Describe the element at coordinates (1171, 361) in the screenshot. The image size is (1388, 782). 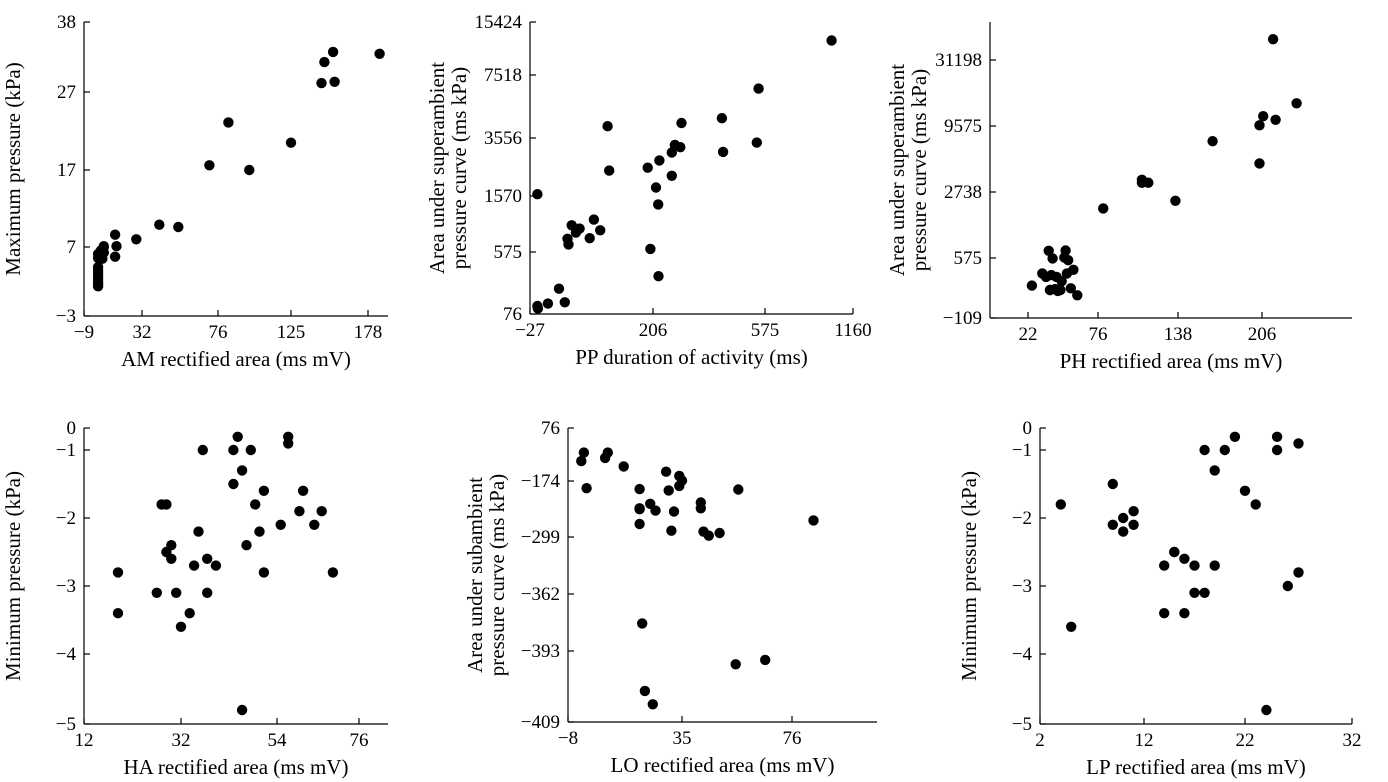
I see `x-axis-label: PH rectified area (ms mV)` at that location.